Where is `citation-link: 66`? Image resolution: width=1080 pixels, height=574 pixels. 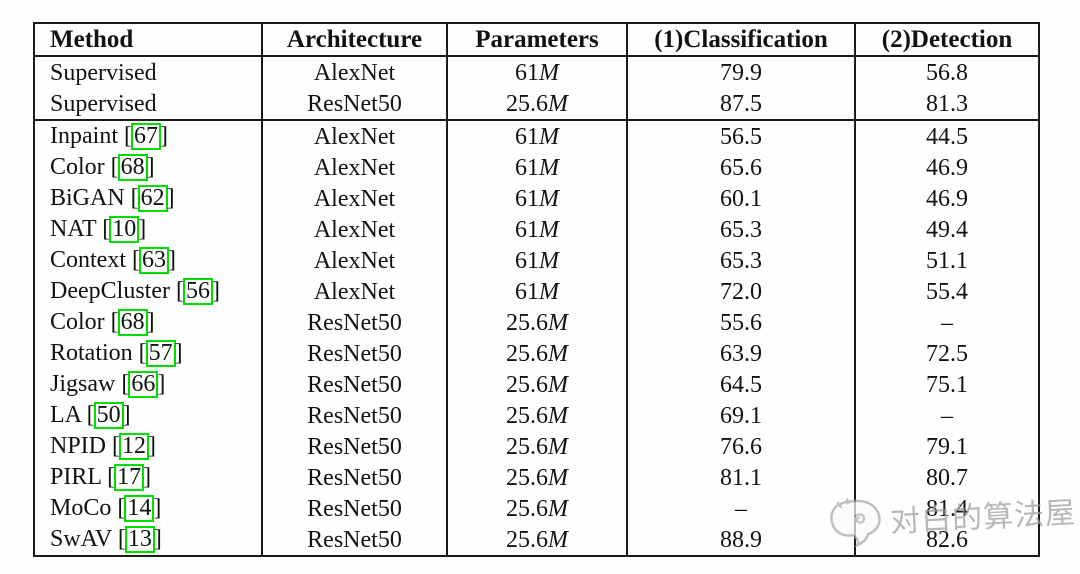
citation-link: 66 is located at coordinates (143, 384).